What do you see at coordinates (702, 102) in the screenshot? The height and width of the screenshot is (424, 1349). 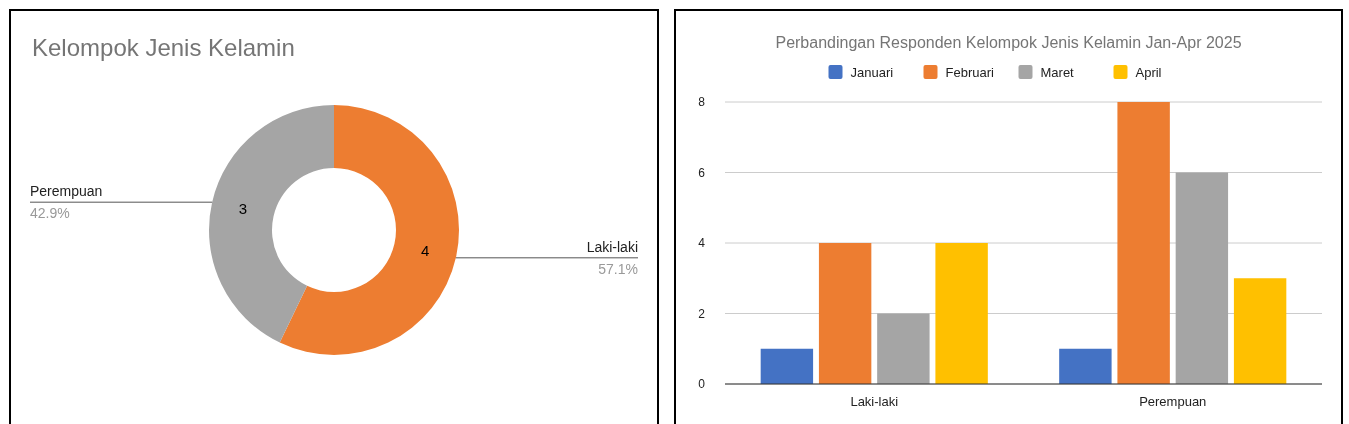 I see `y-tick-label: 8` at bounding box center [702, 102].